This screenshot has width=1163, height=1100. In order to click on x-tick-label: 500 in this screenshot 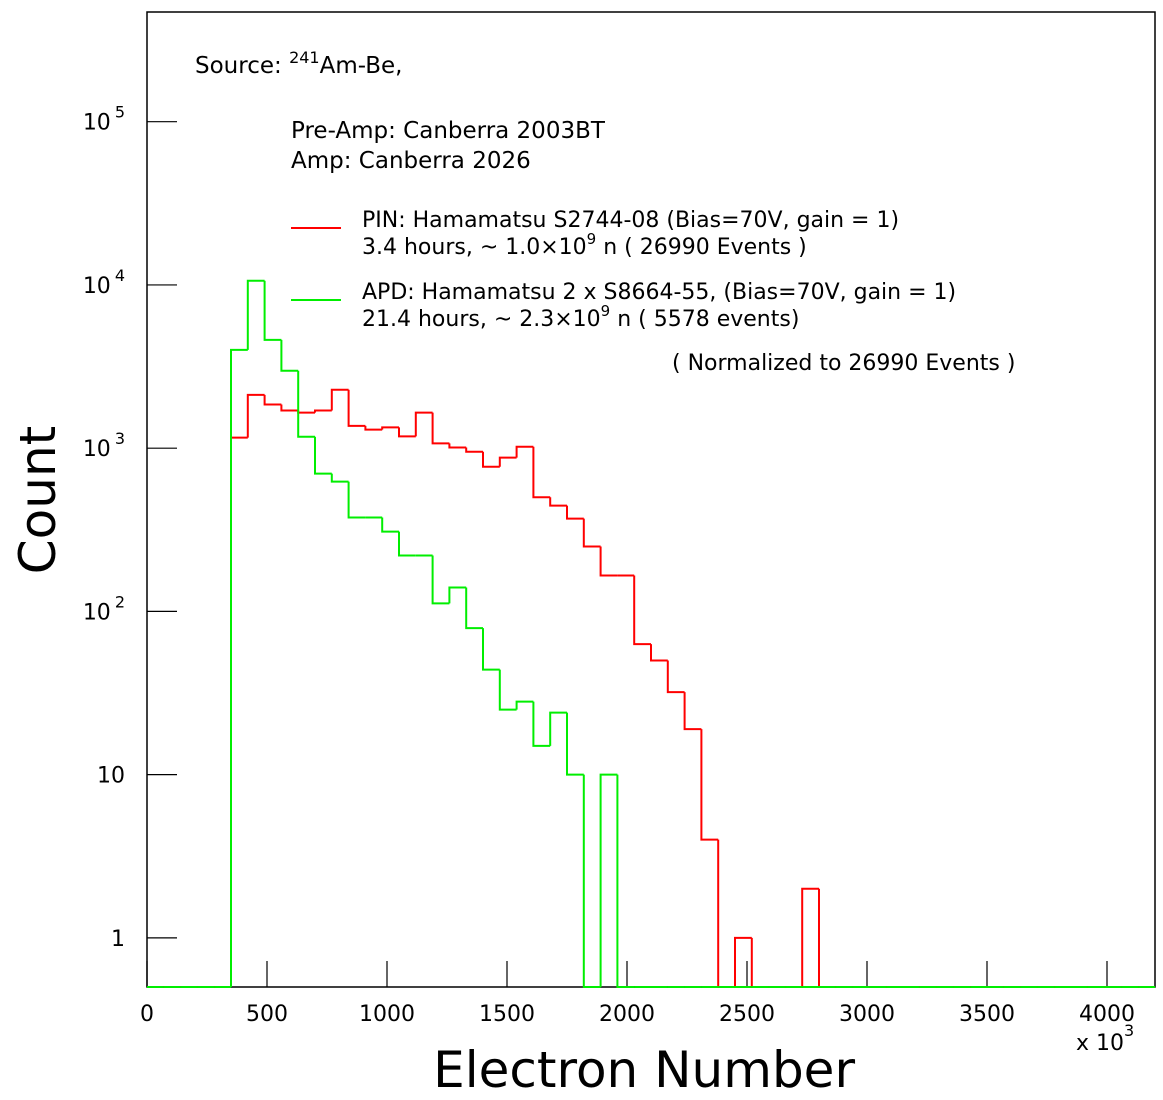, I will do `click(267, 1014)`.